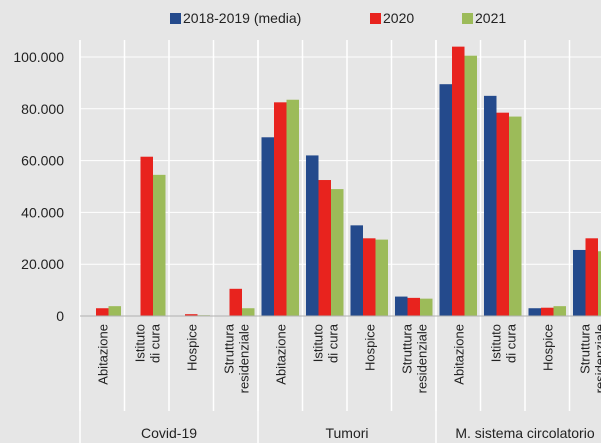  I want to click on y-tick-label: 0, so click(60, 316).